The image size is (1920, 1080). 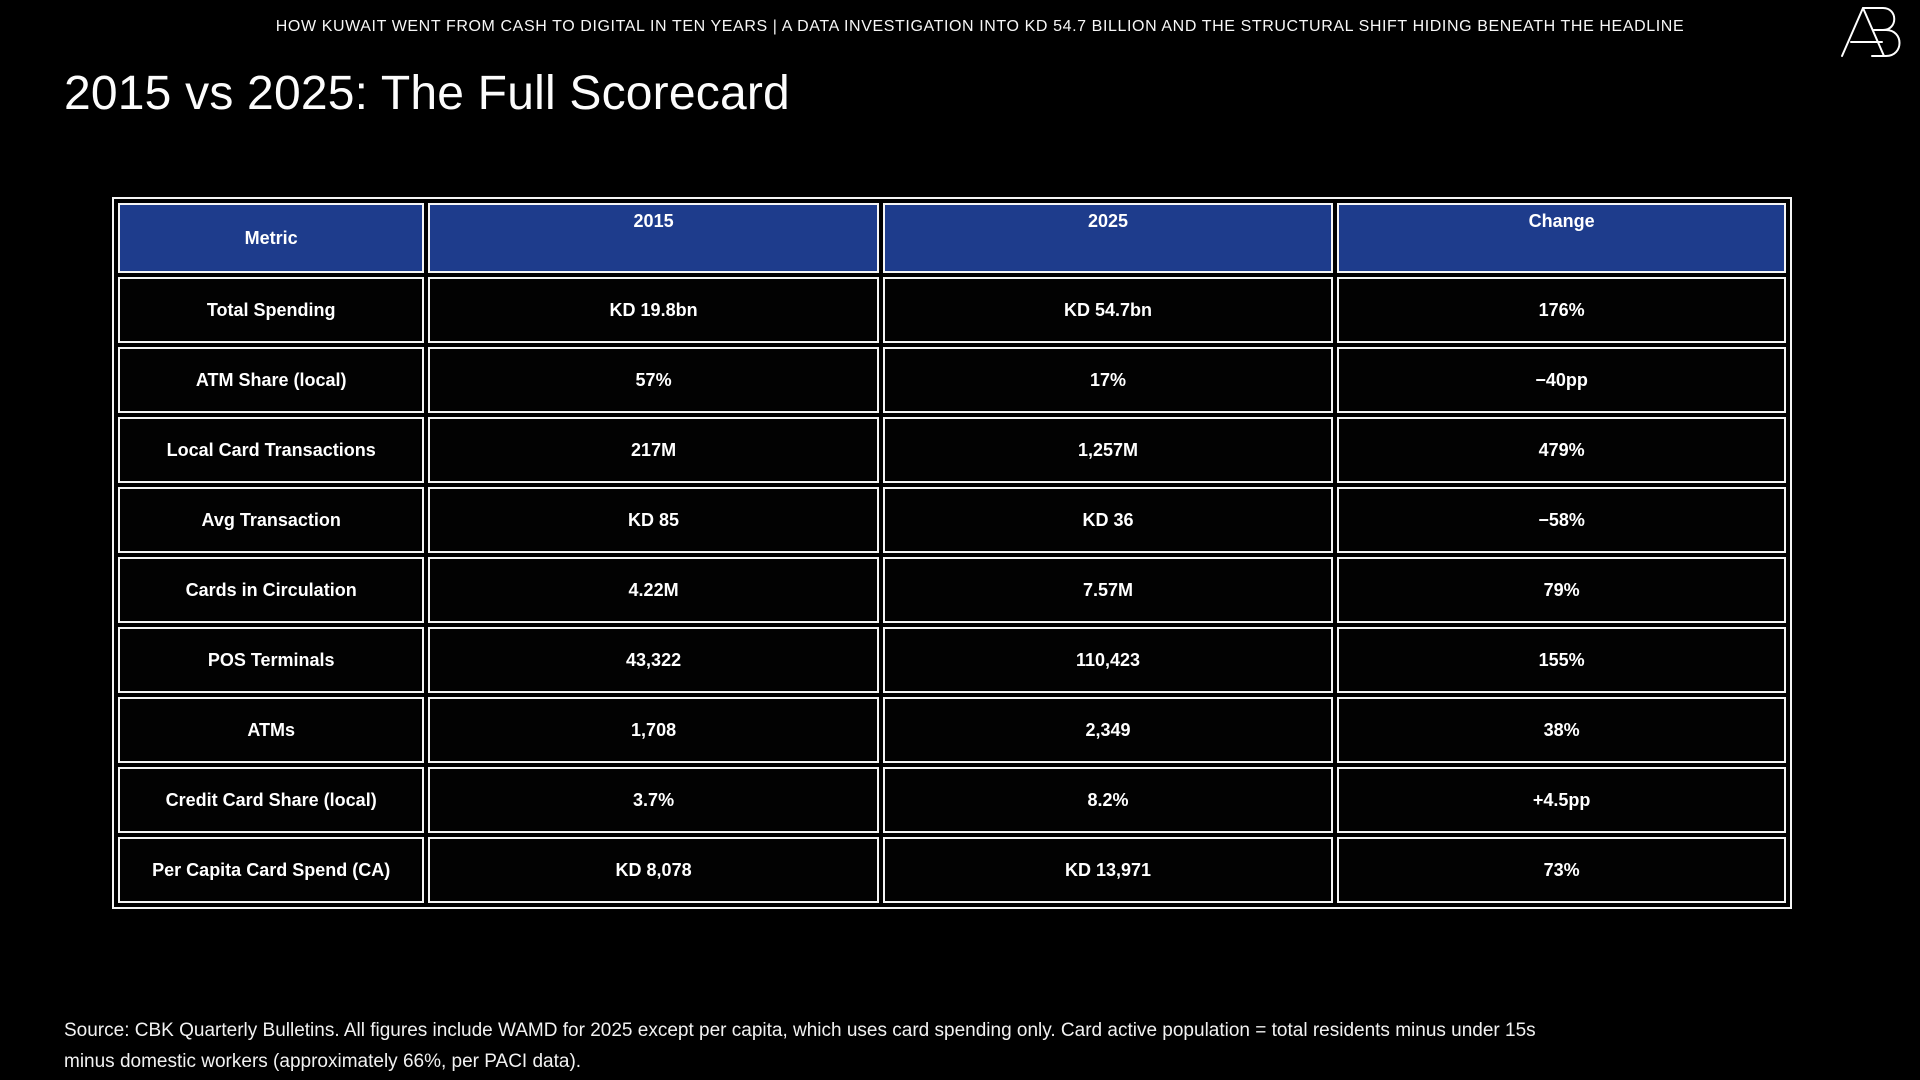 I want to click on value-2015: KD 8,078, so click(x=653, y=870).